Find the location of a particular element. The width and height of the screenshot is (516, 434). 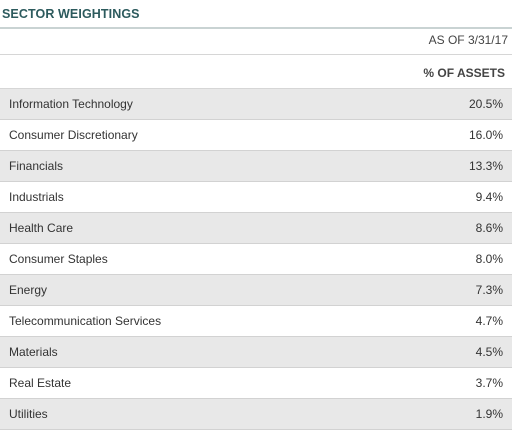

sector-name: Real Estate is located at coordinates (40, 383).